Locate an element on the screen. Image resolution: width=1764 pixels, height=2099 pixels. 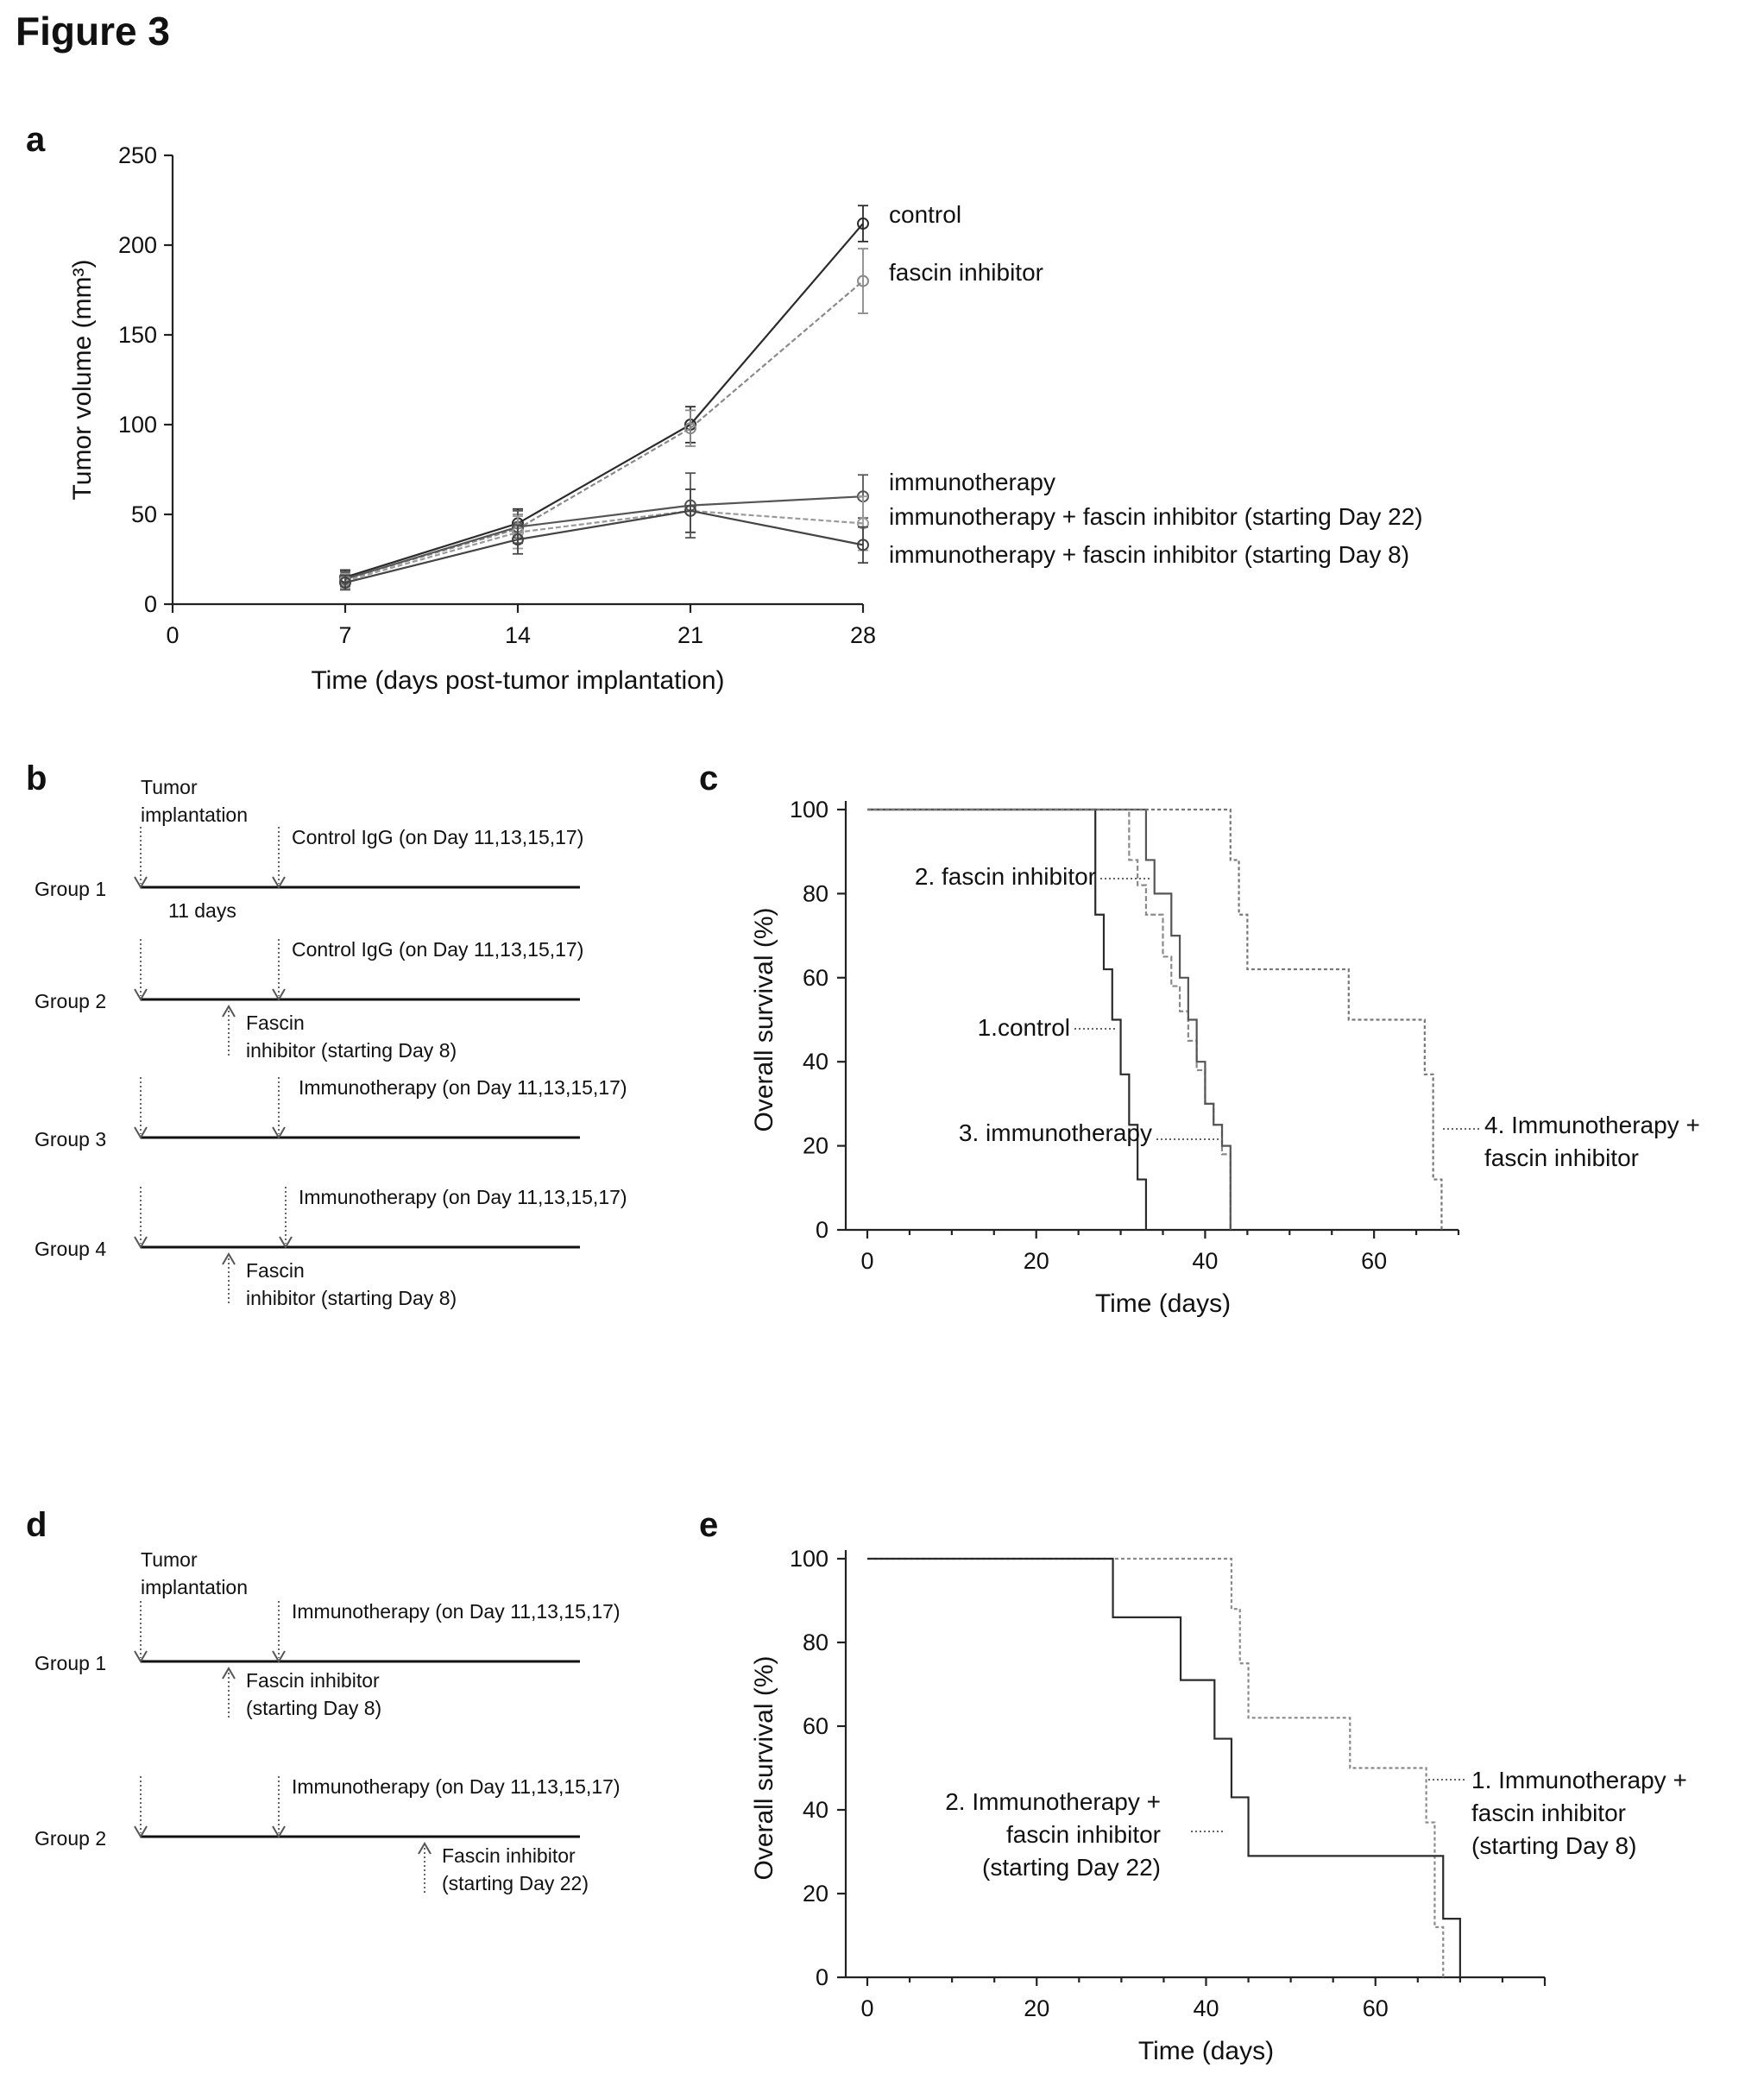
x-tick-label: 21 is located at coordinates (690, 635).